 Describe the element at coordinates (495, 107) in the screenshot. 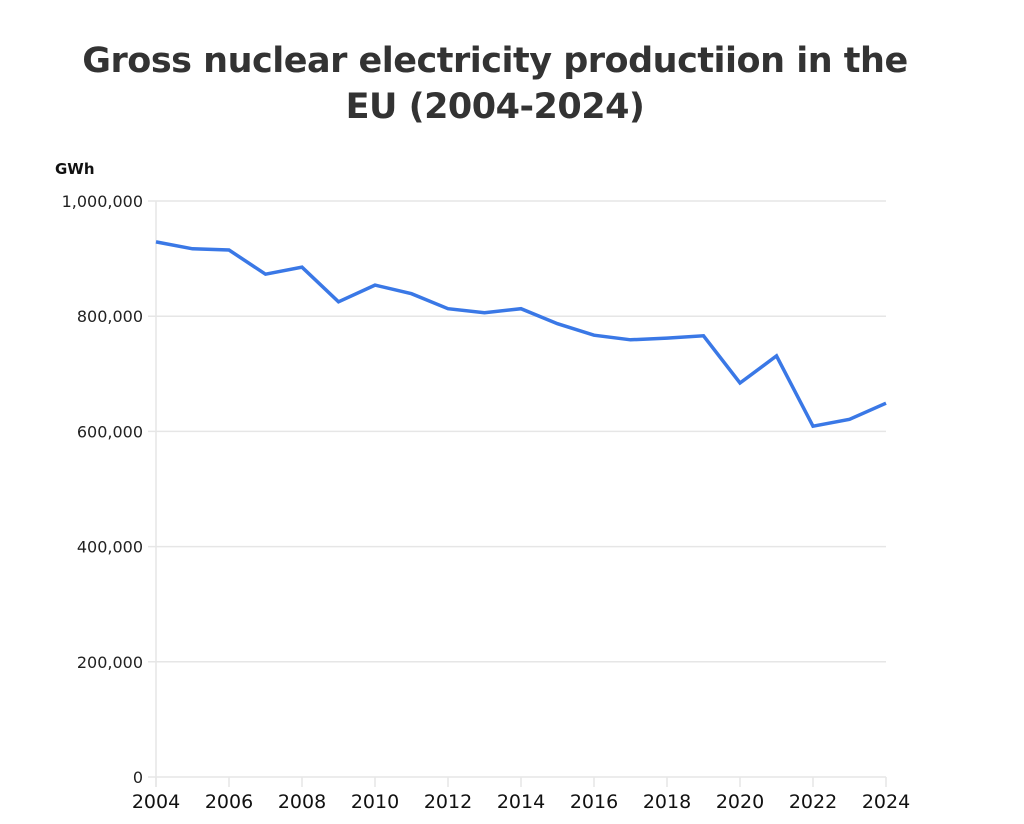

I see `chart-title-line-2: EU (2004-2024)` at that location.